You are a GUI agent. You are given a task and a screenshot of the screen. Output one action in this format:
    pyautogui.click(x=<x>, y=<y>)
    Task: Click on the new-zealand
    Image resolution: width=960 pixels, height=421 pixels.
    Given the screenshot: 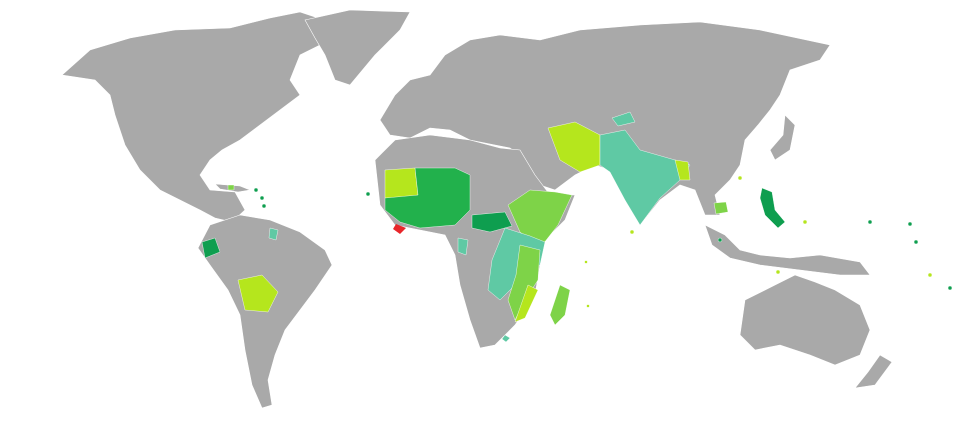 What is the action you would take?
    pyautogui.click(x=873, y=371)
    